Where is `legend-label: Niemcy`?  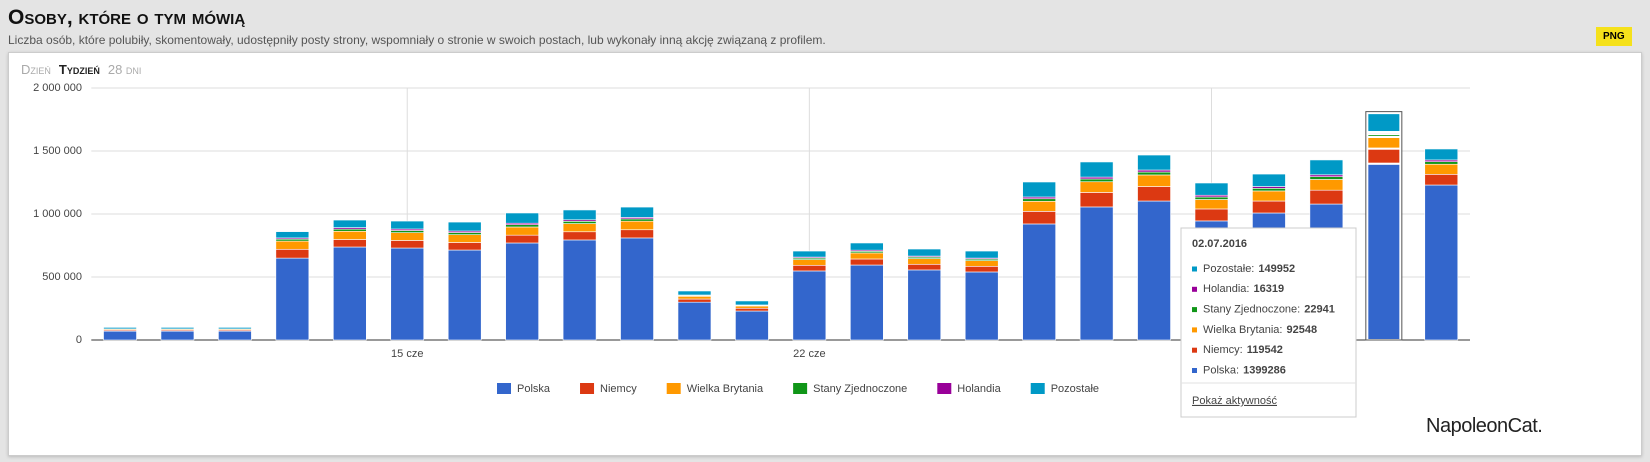
legend-label: Niemcy is located at coordinates (618, 389).